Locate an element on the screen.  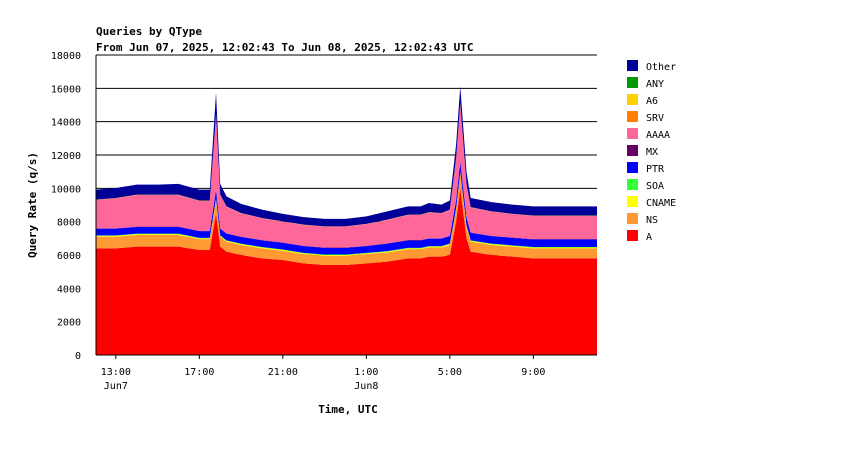
y-tick-label: 4000 is located at coordinates (69, 289).